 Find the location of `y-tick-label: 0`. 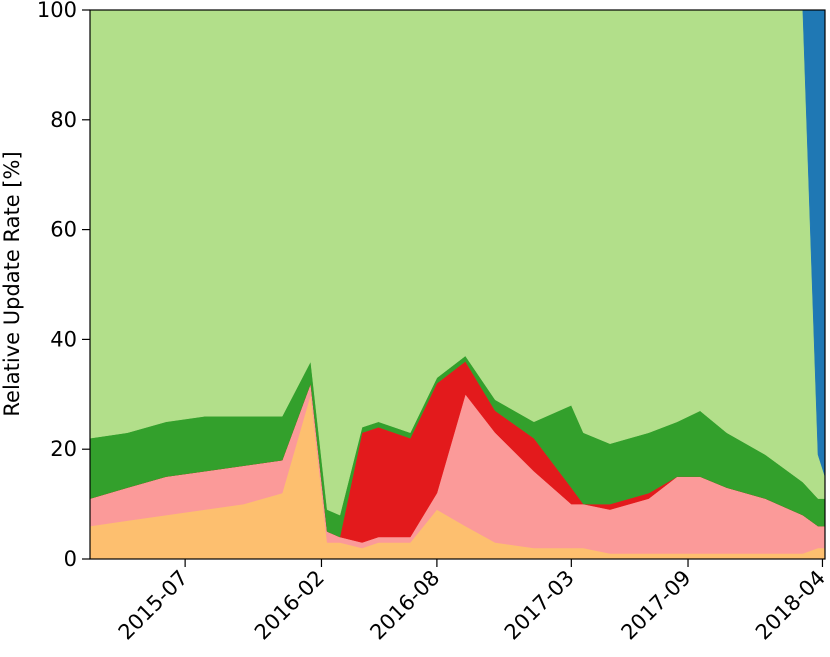

y-tick-label: 0 is located at coordinates (70, 559).